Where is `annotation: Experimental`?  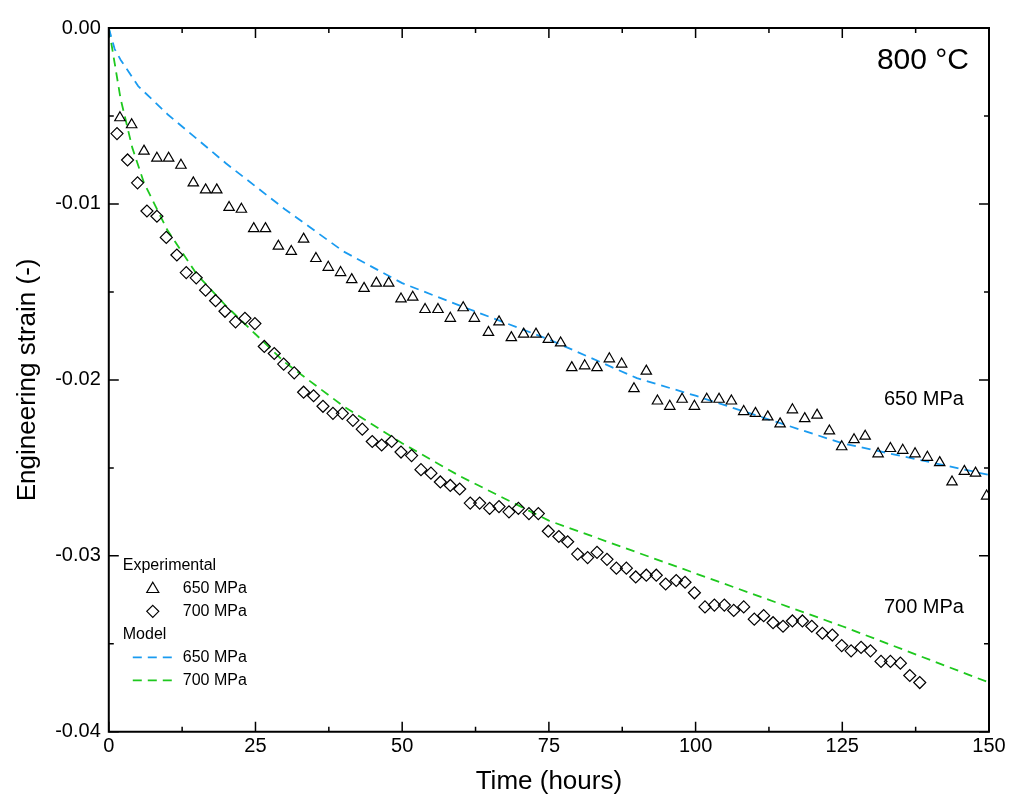
annotation: Experimental is located at coordinates (169, 564).